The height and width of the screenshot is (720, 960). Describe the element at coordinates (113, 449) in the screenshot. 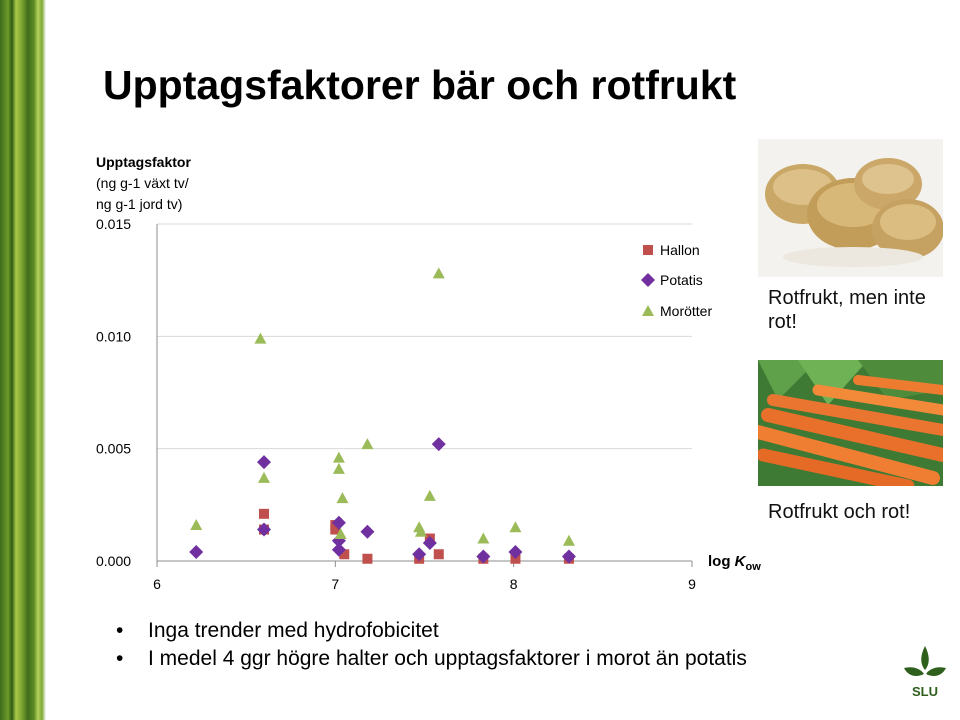

I see `y-tick-label: 0.005` at that location.